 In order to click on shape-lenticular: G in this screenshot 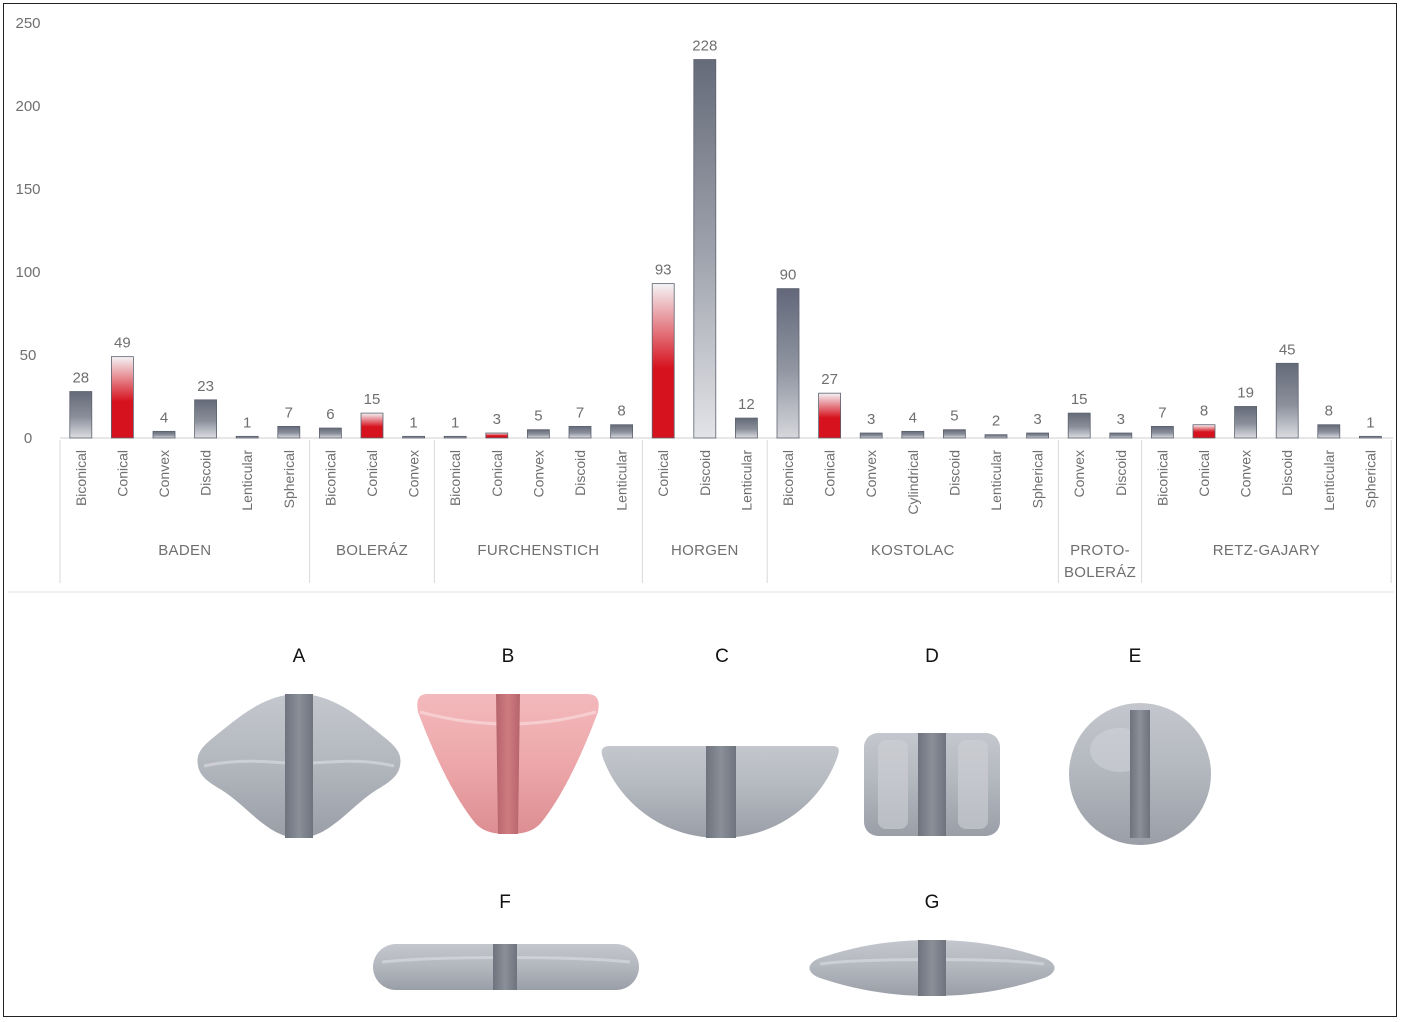, I will do `click(932, 944)`.